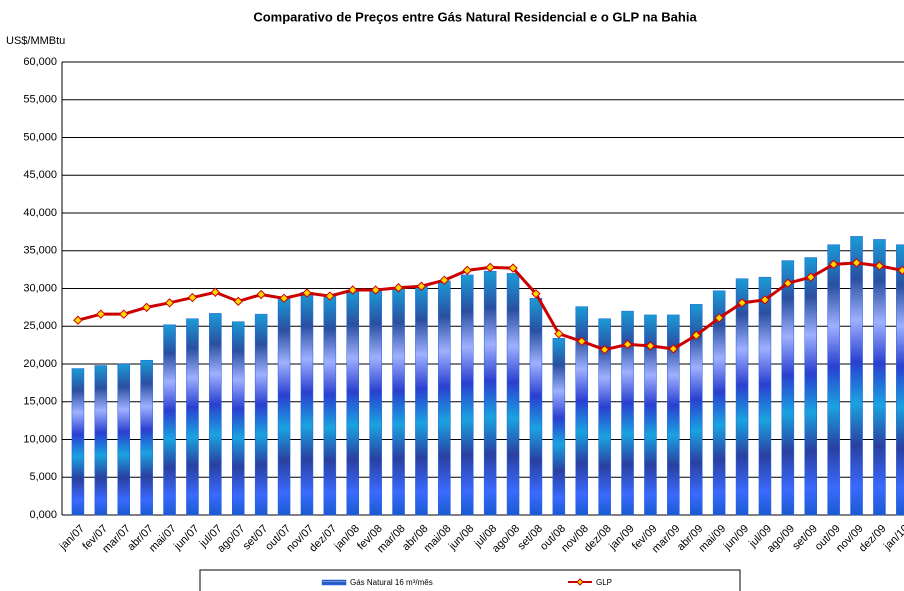  I want to click on x-tick-label: jun/08, so click(461, 538).